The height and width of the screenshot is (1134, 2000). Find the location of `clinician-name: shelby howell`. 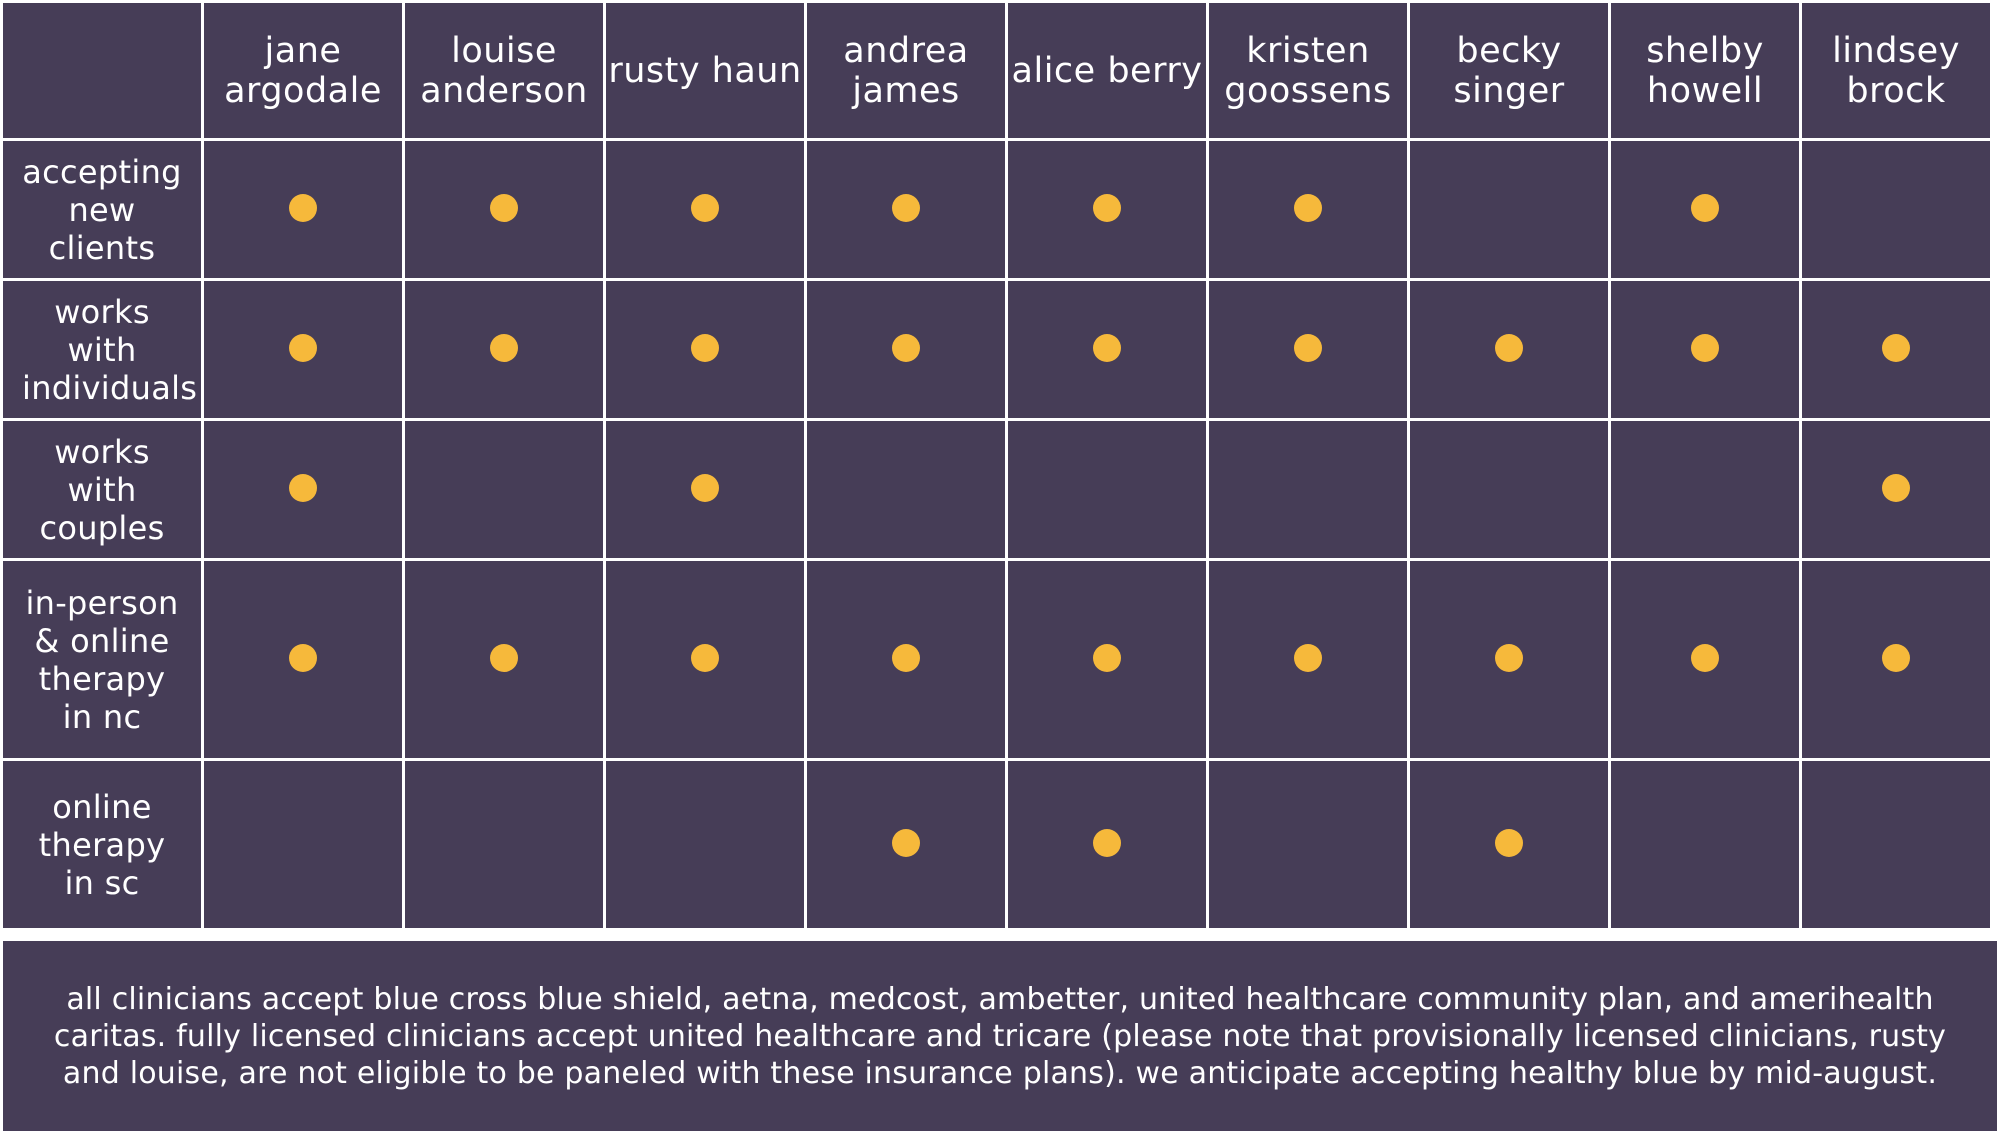

clinician-name: shelby howell is located at coordinates (1705, 70).